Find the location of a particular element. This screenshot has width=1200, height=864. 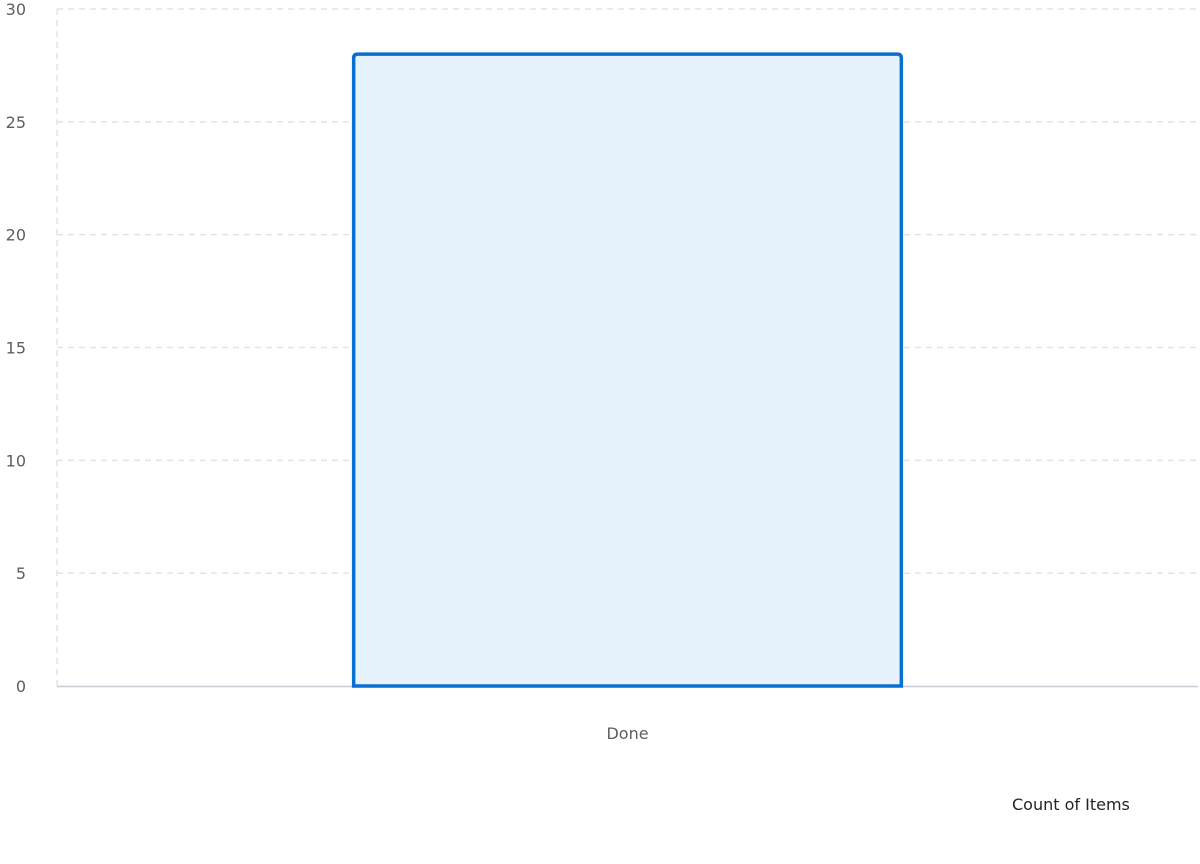

y-tick-label-10: 10 is located at coordinates (16, 460).